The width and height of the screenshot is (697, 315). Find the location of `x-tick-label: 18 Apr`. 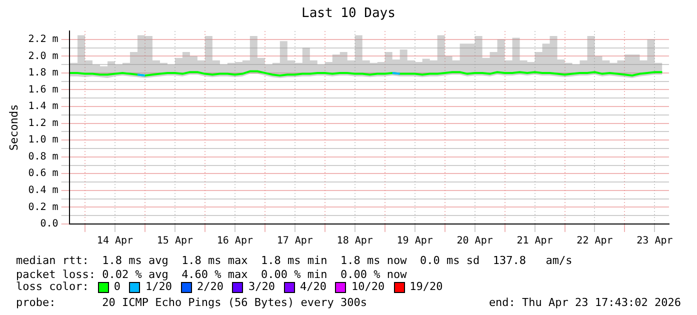

x-tick-label: 18 Apr is located at coordinates (354, 241).